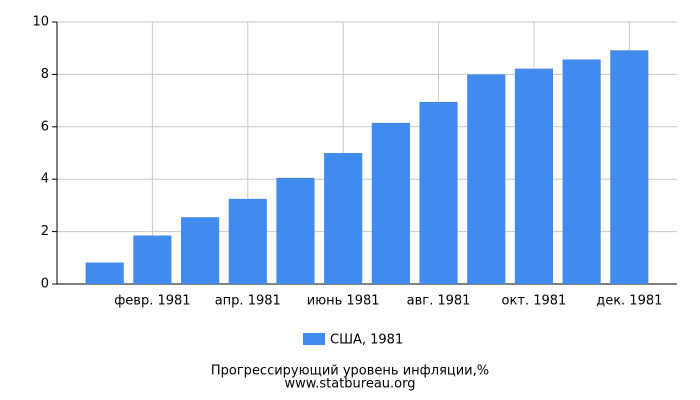 The height and width of the screenshot is (400, 700). I want to click on y-tick-label: 10, so click(40, 22).